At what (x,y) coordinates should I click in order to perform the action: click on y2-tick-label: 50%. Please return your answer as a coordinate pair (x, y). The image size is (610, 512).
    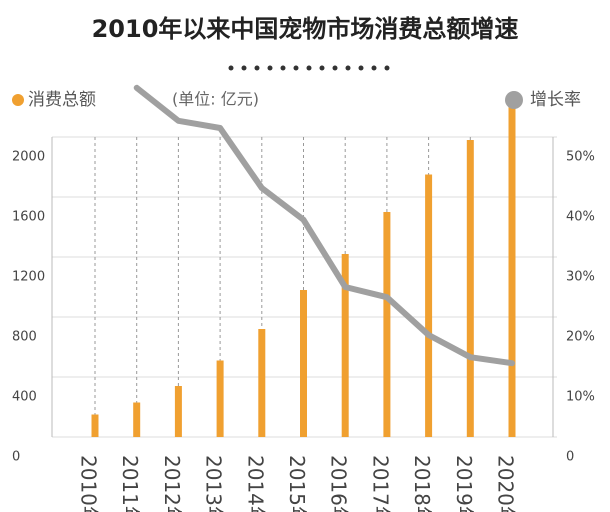
    Looking at the image, I should click on (580, 157).